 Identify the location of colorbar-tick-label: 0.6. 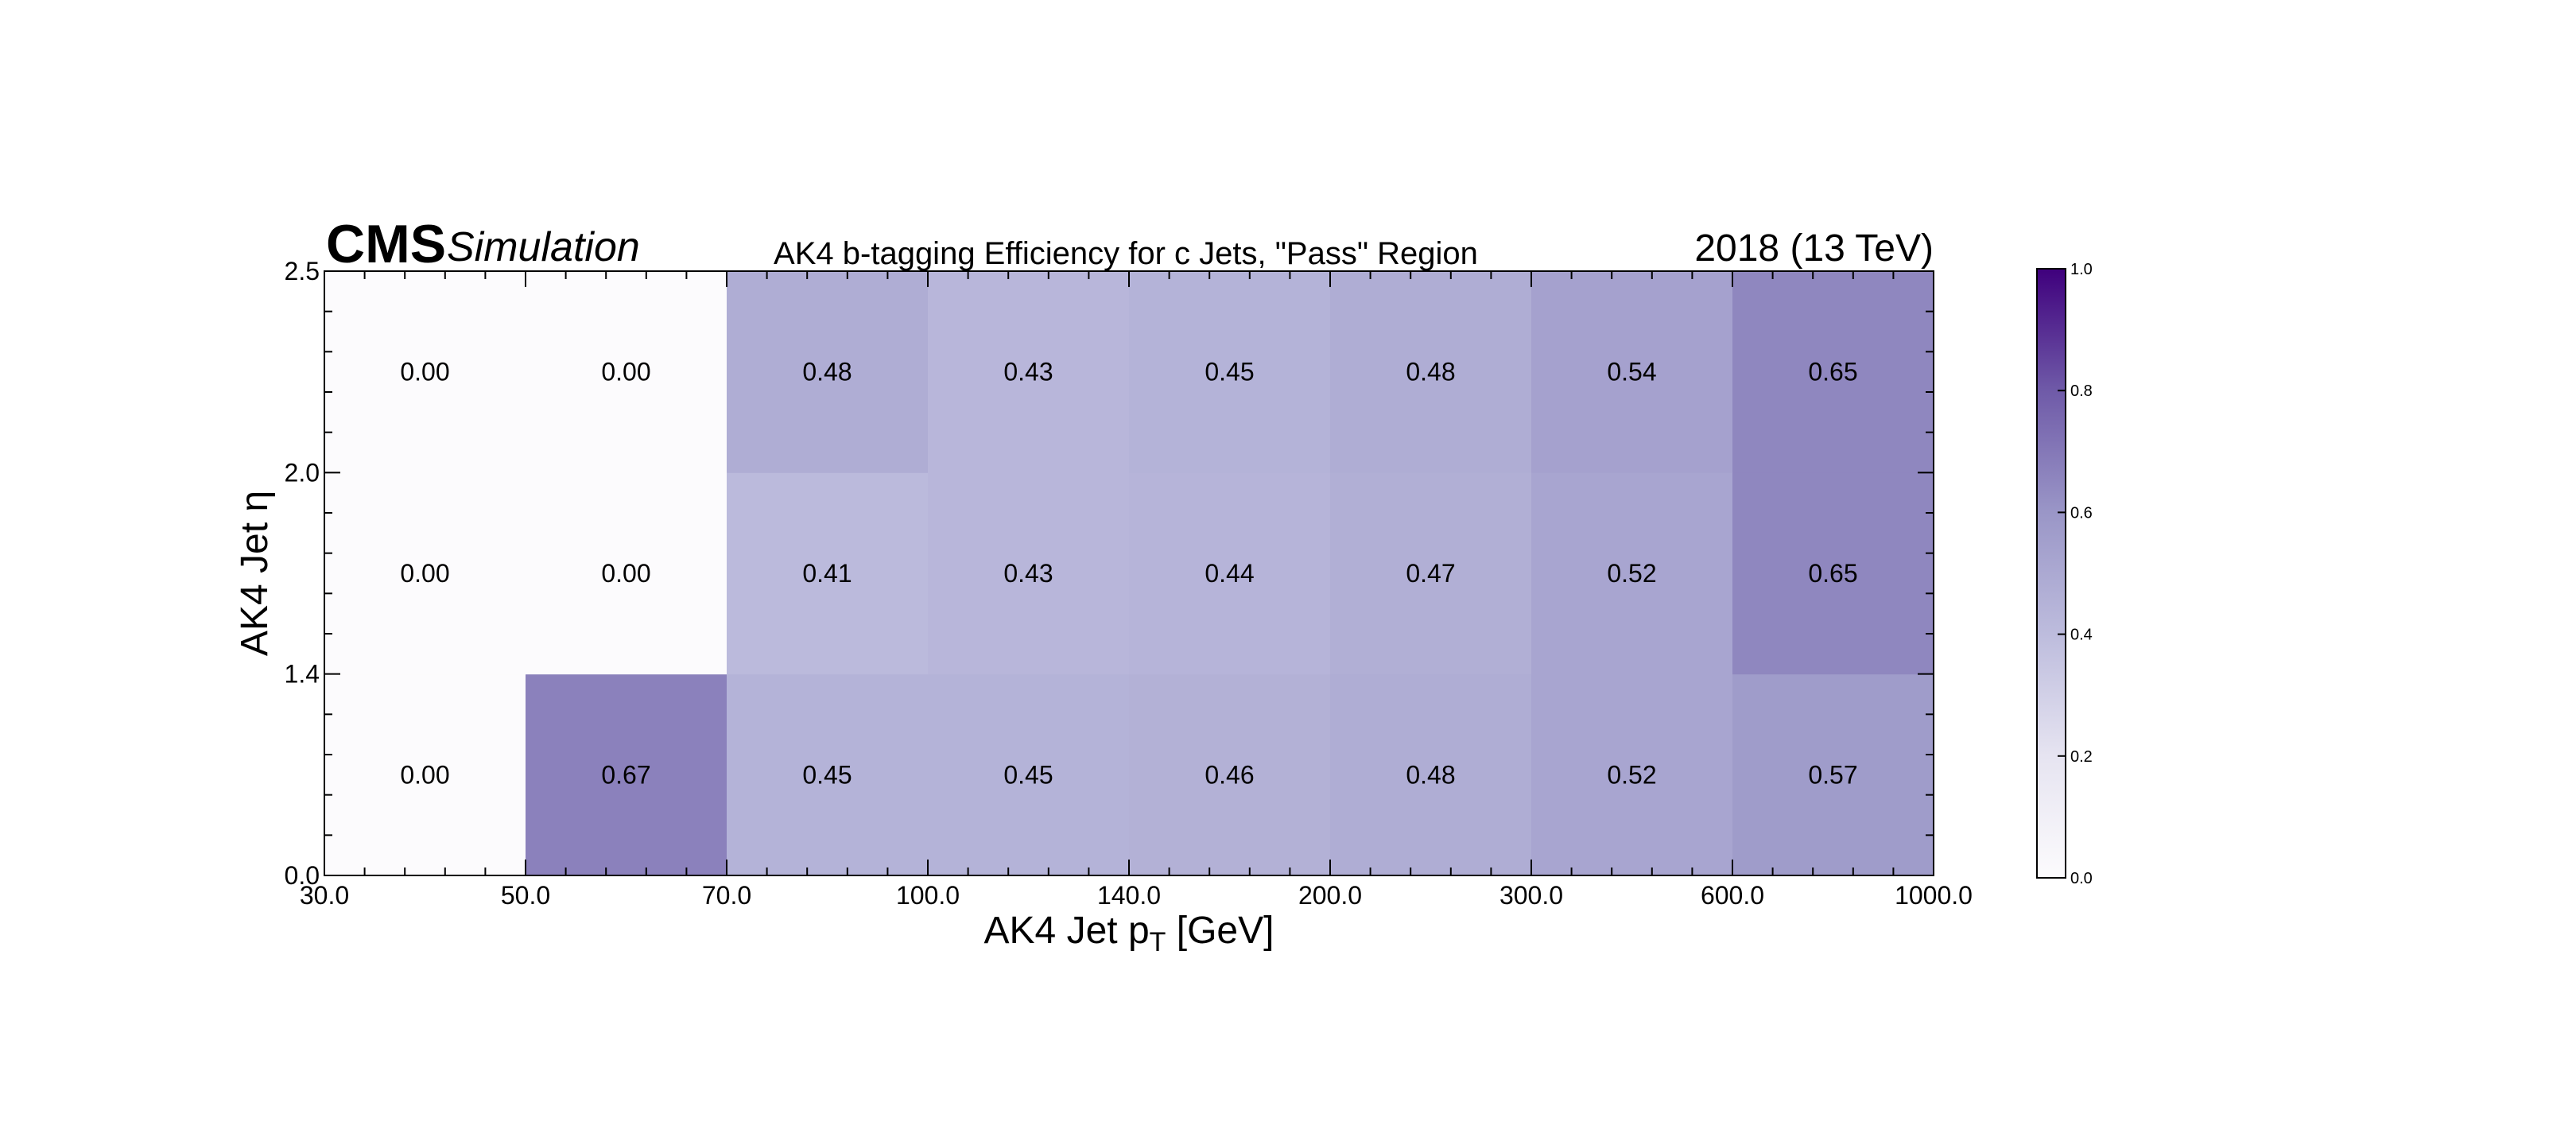
(2082, 513).